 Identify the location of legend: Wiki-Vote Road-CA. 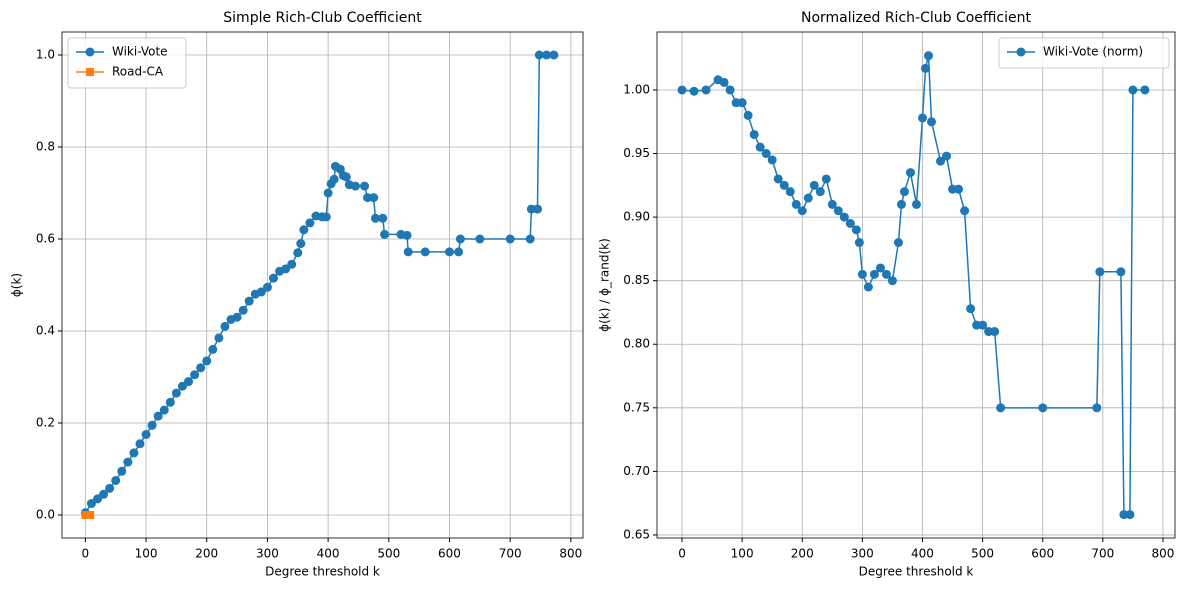
(127, 63).